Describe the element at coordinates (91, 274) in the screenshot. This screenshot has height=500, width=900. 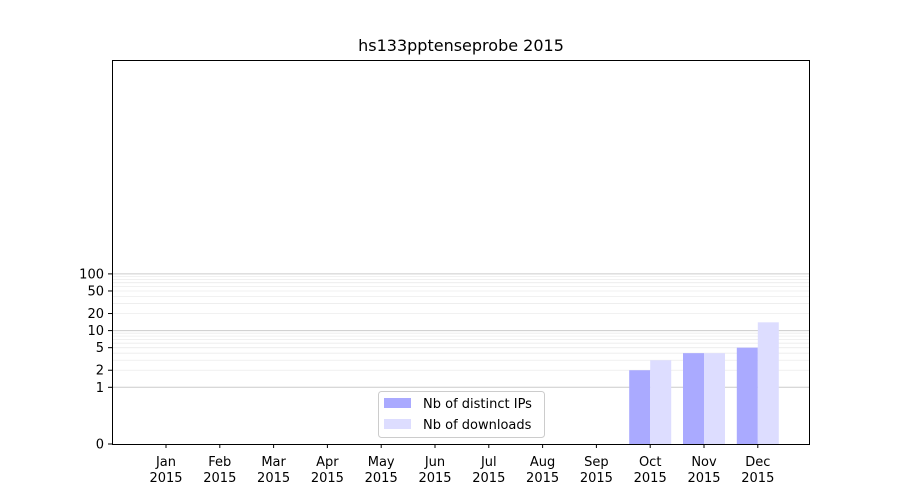
I see `y-tick-label: 100` at that location.